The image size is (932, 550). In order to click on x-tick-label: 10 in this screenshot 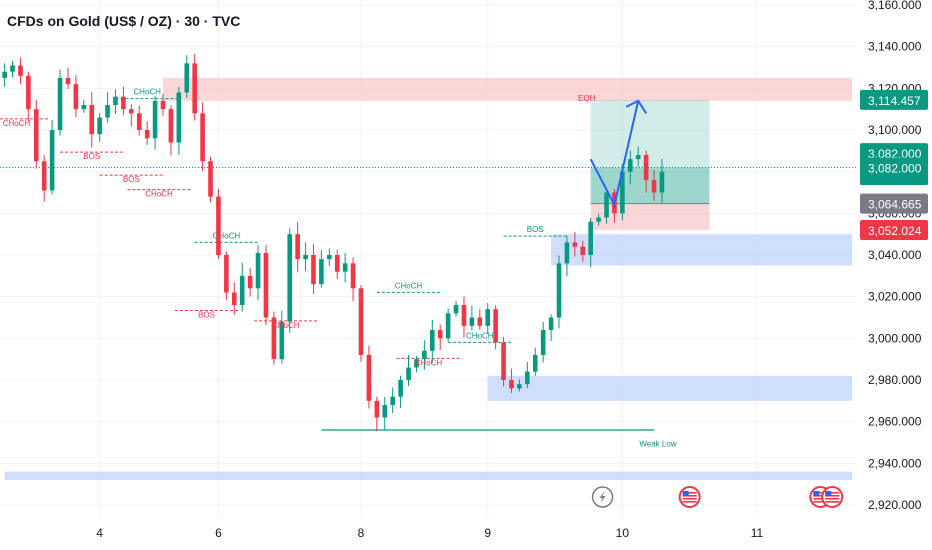, I will do `click(623, 533)`.